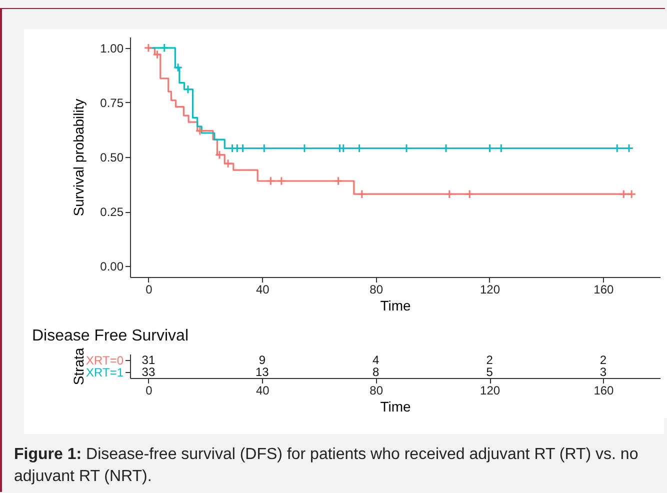  Describe the element at coordinates (112, 48) in the screenshot. I see `y-tick-label: 1.00` at that location.